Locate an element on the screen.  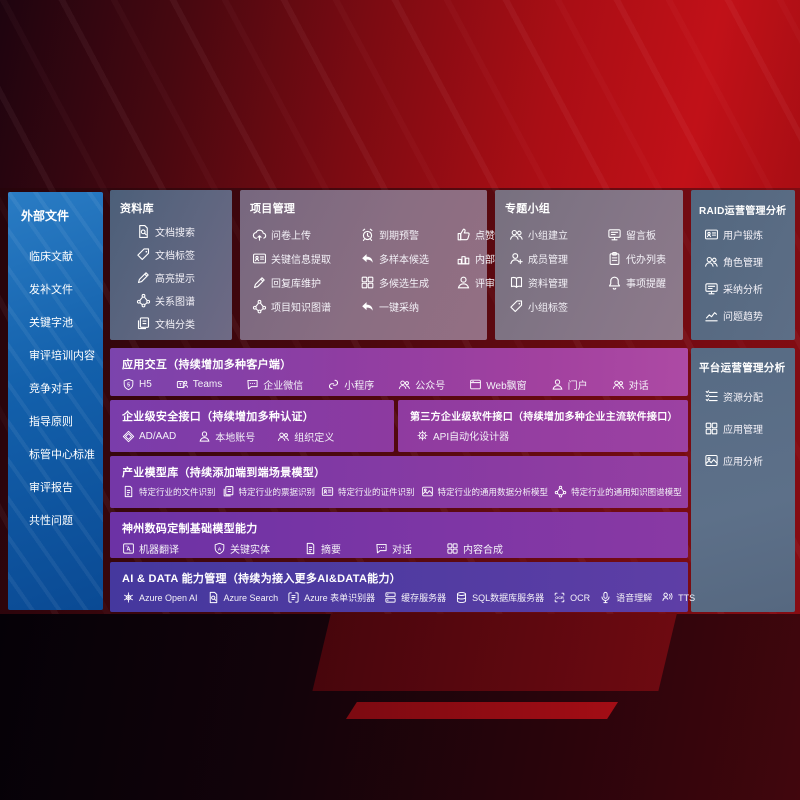
item-label: 特定行业的通用数据分析模型 is located at coordinates (493, 491).